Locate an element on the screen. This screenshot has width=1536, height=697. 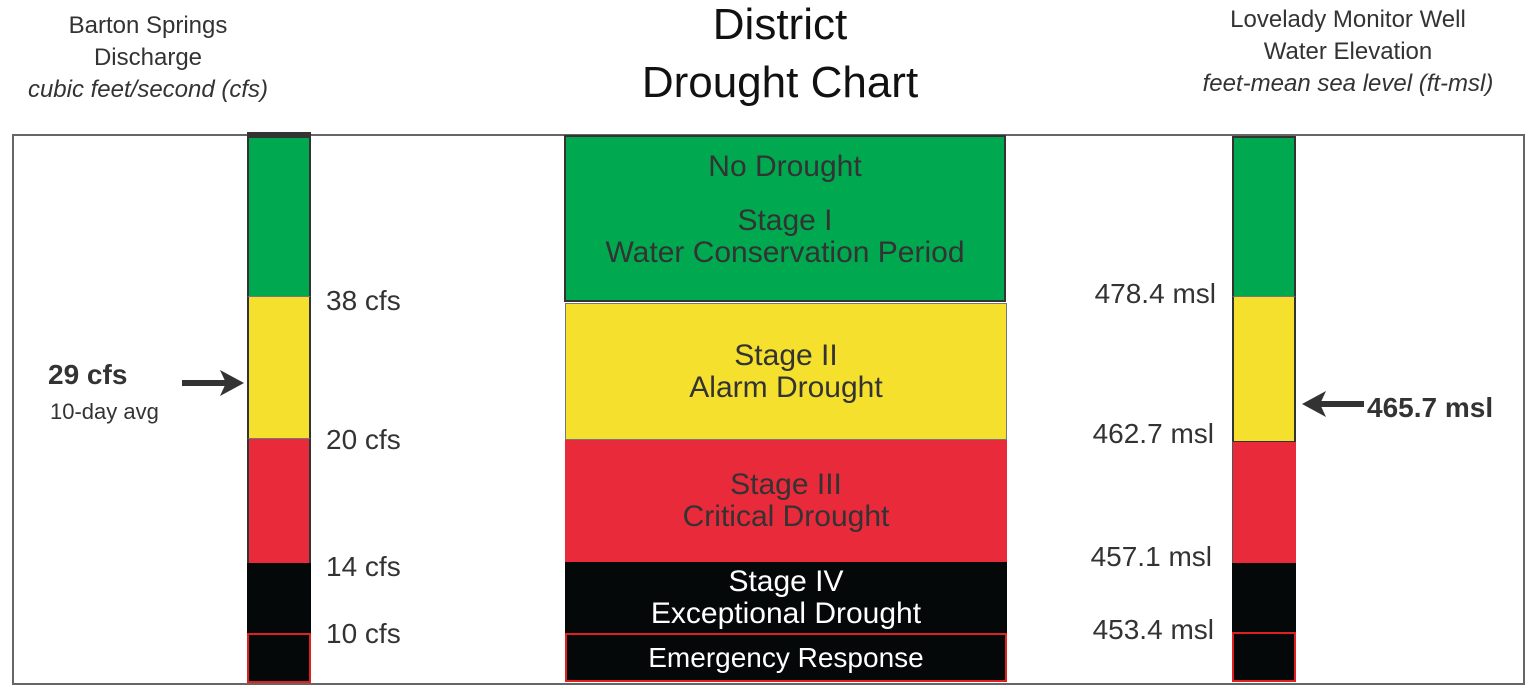
title-line2: Drought Chart is located at coordinates (780, 82).